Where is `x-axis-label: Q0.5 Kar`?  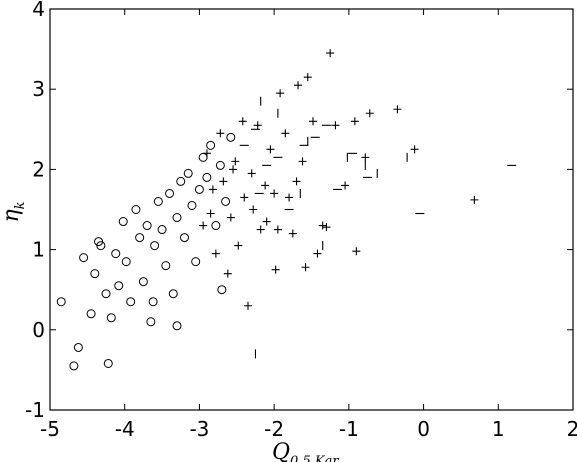 x-axis-label: Q0.5 Kar is located at coordinates (305, 451).